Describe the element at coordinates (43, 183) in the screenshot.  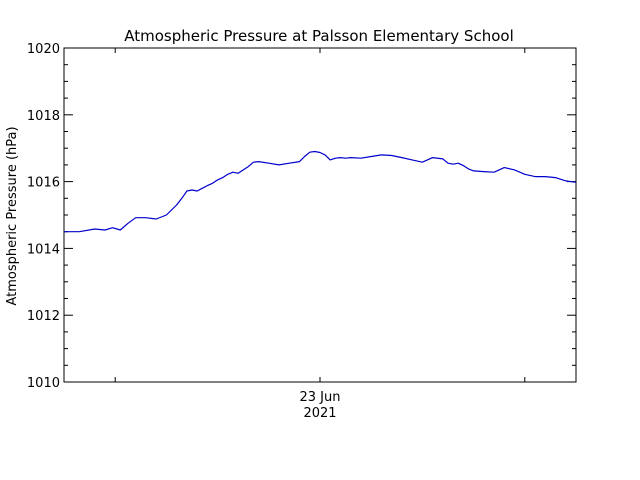
I see `y-tick-label: 1016` at that location.